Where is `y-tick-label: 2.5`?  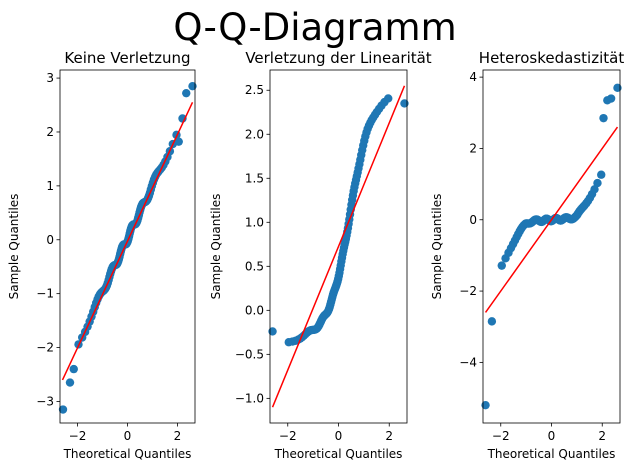
y-tick-label: 2.5 is located at coordinates (254, 90).